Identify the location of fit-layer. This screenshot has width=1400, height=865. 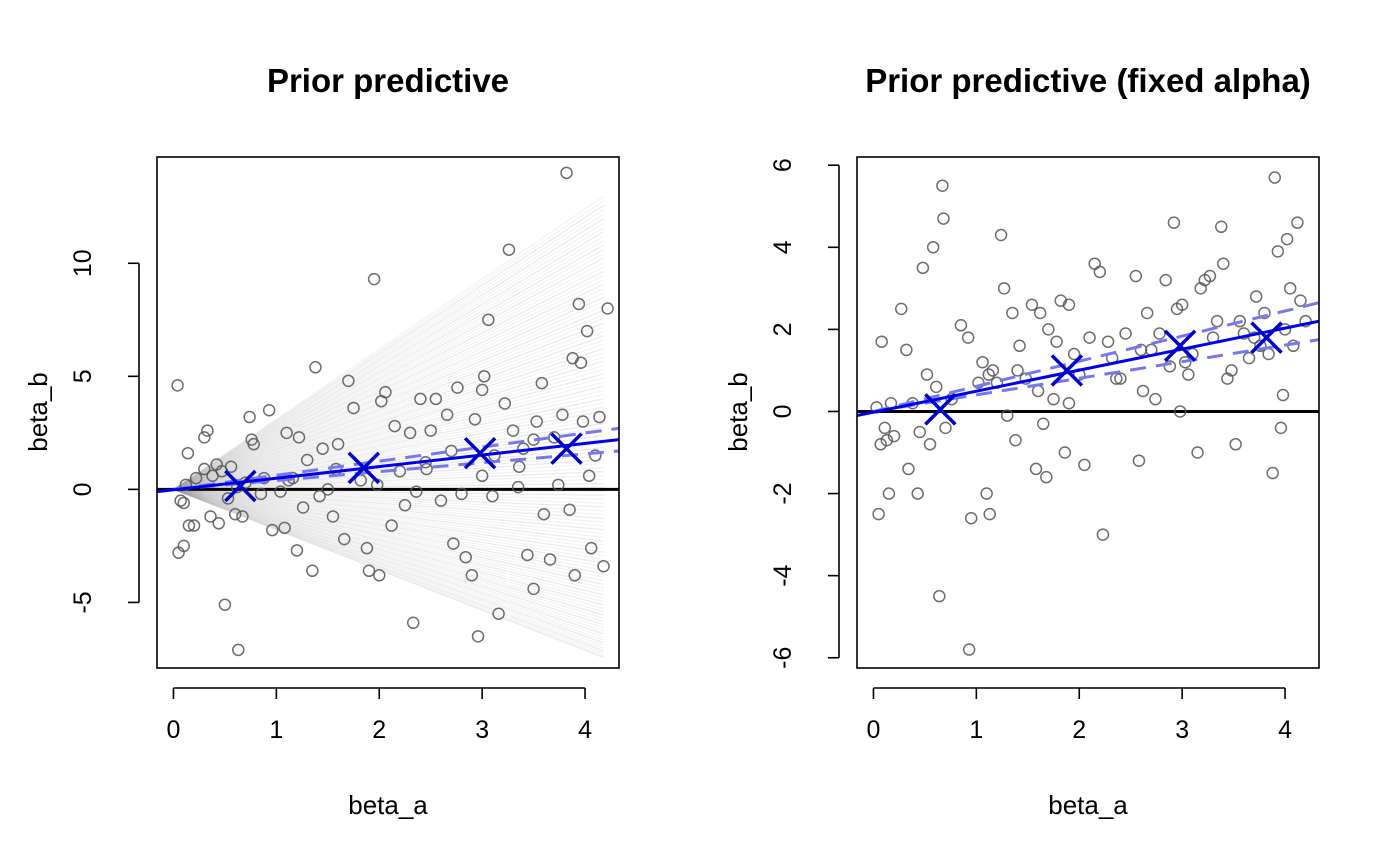
(388, 464).